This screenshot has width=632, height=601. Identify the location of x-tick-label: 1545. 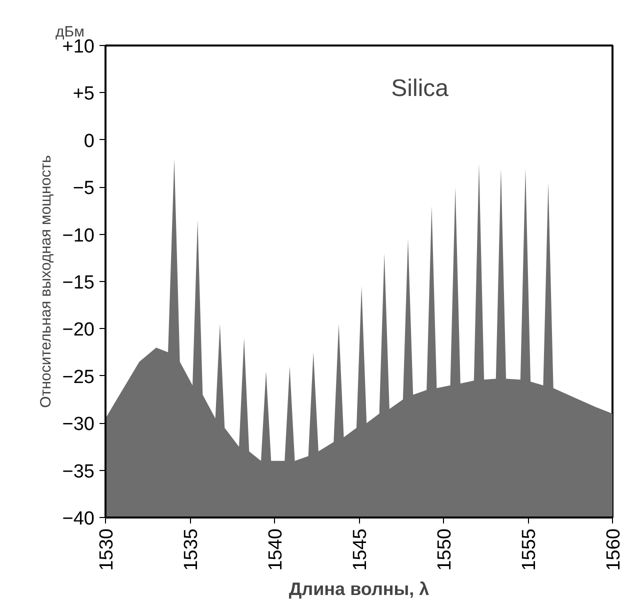
(360, 549).